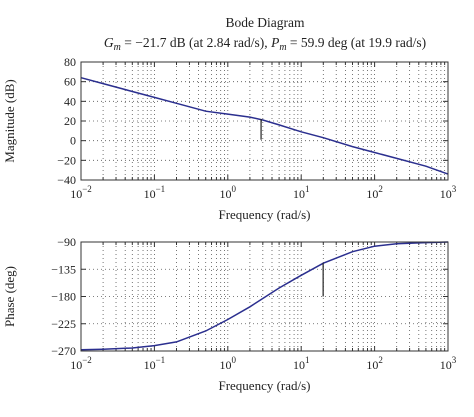 The height and width of the screenshot is (417, 474). I want to click on magnitude-ytick-label: 80, so click(70, 62).